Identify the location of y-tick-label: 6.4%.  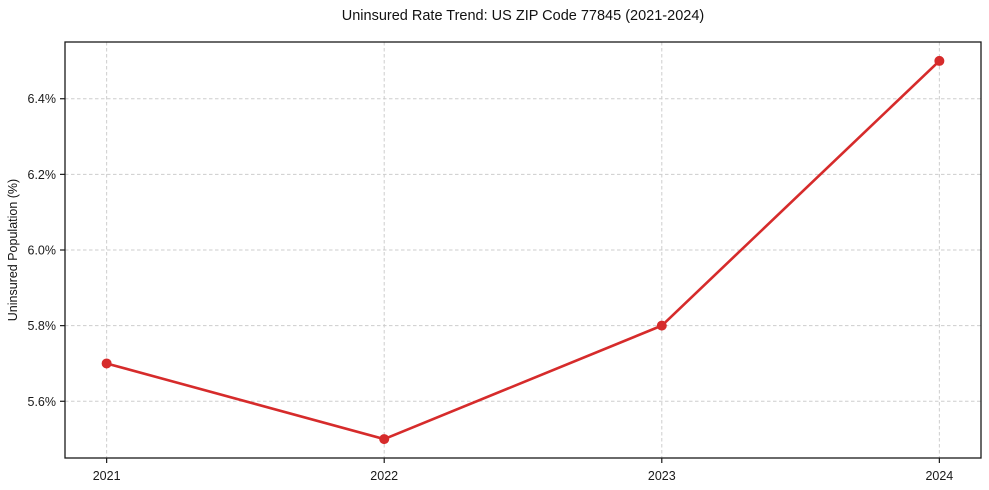
(42, 99).